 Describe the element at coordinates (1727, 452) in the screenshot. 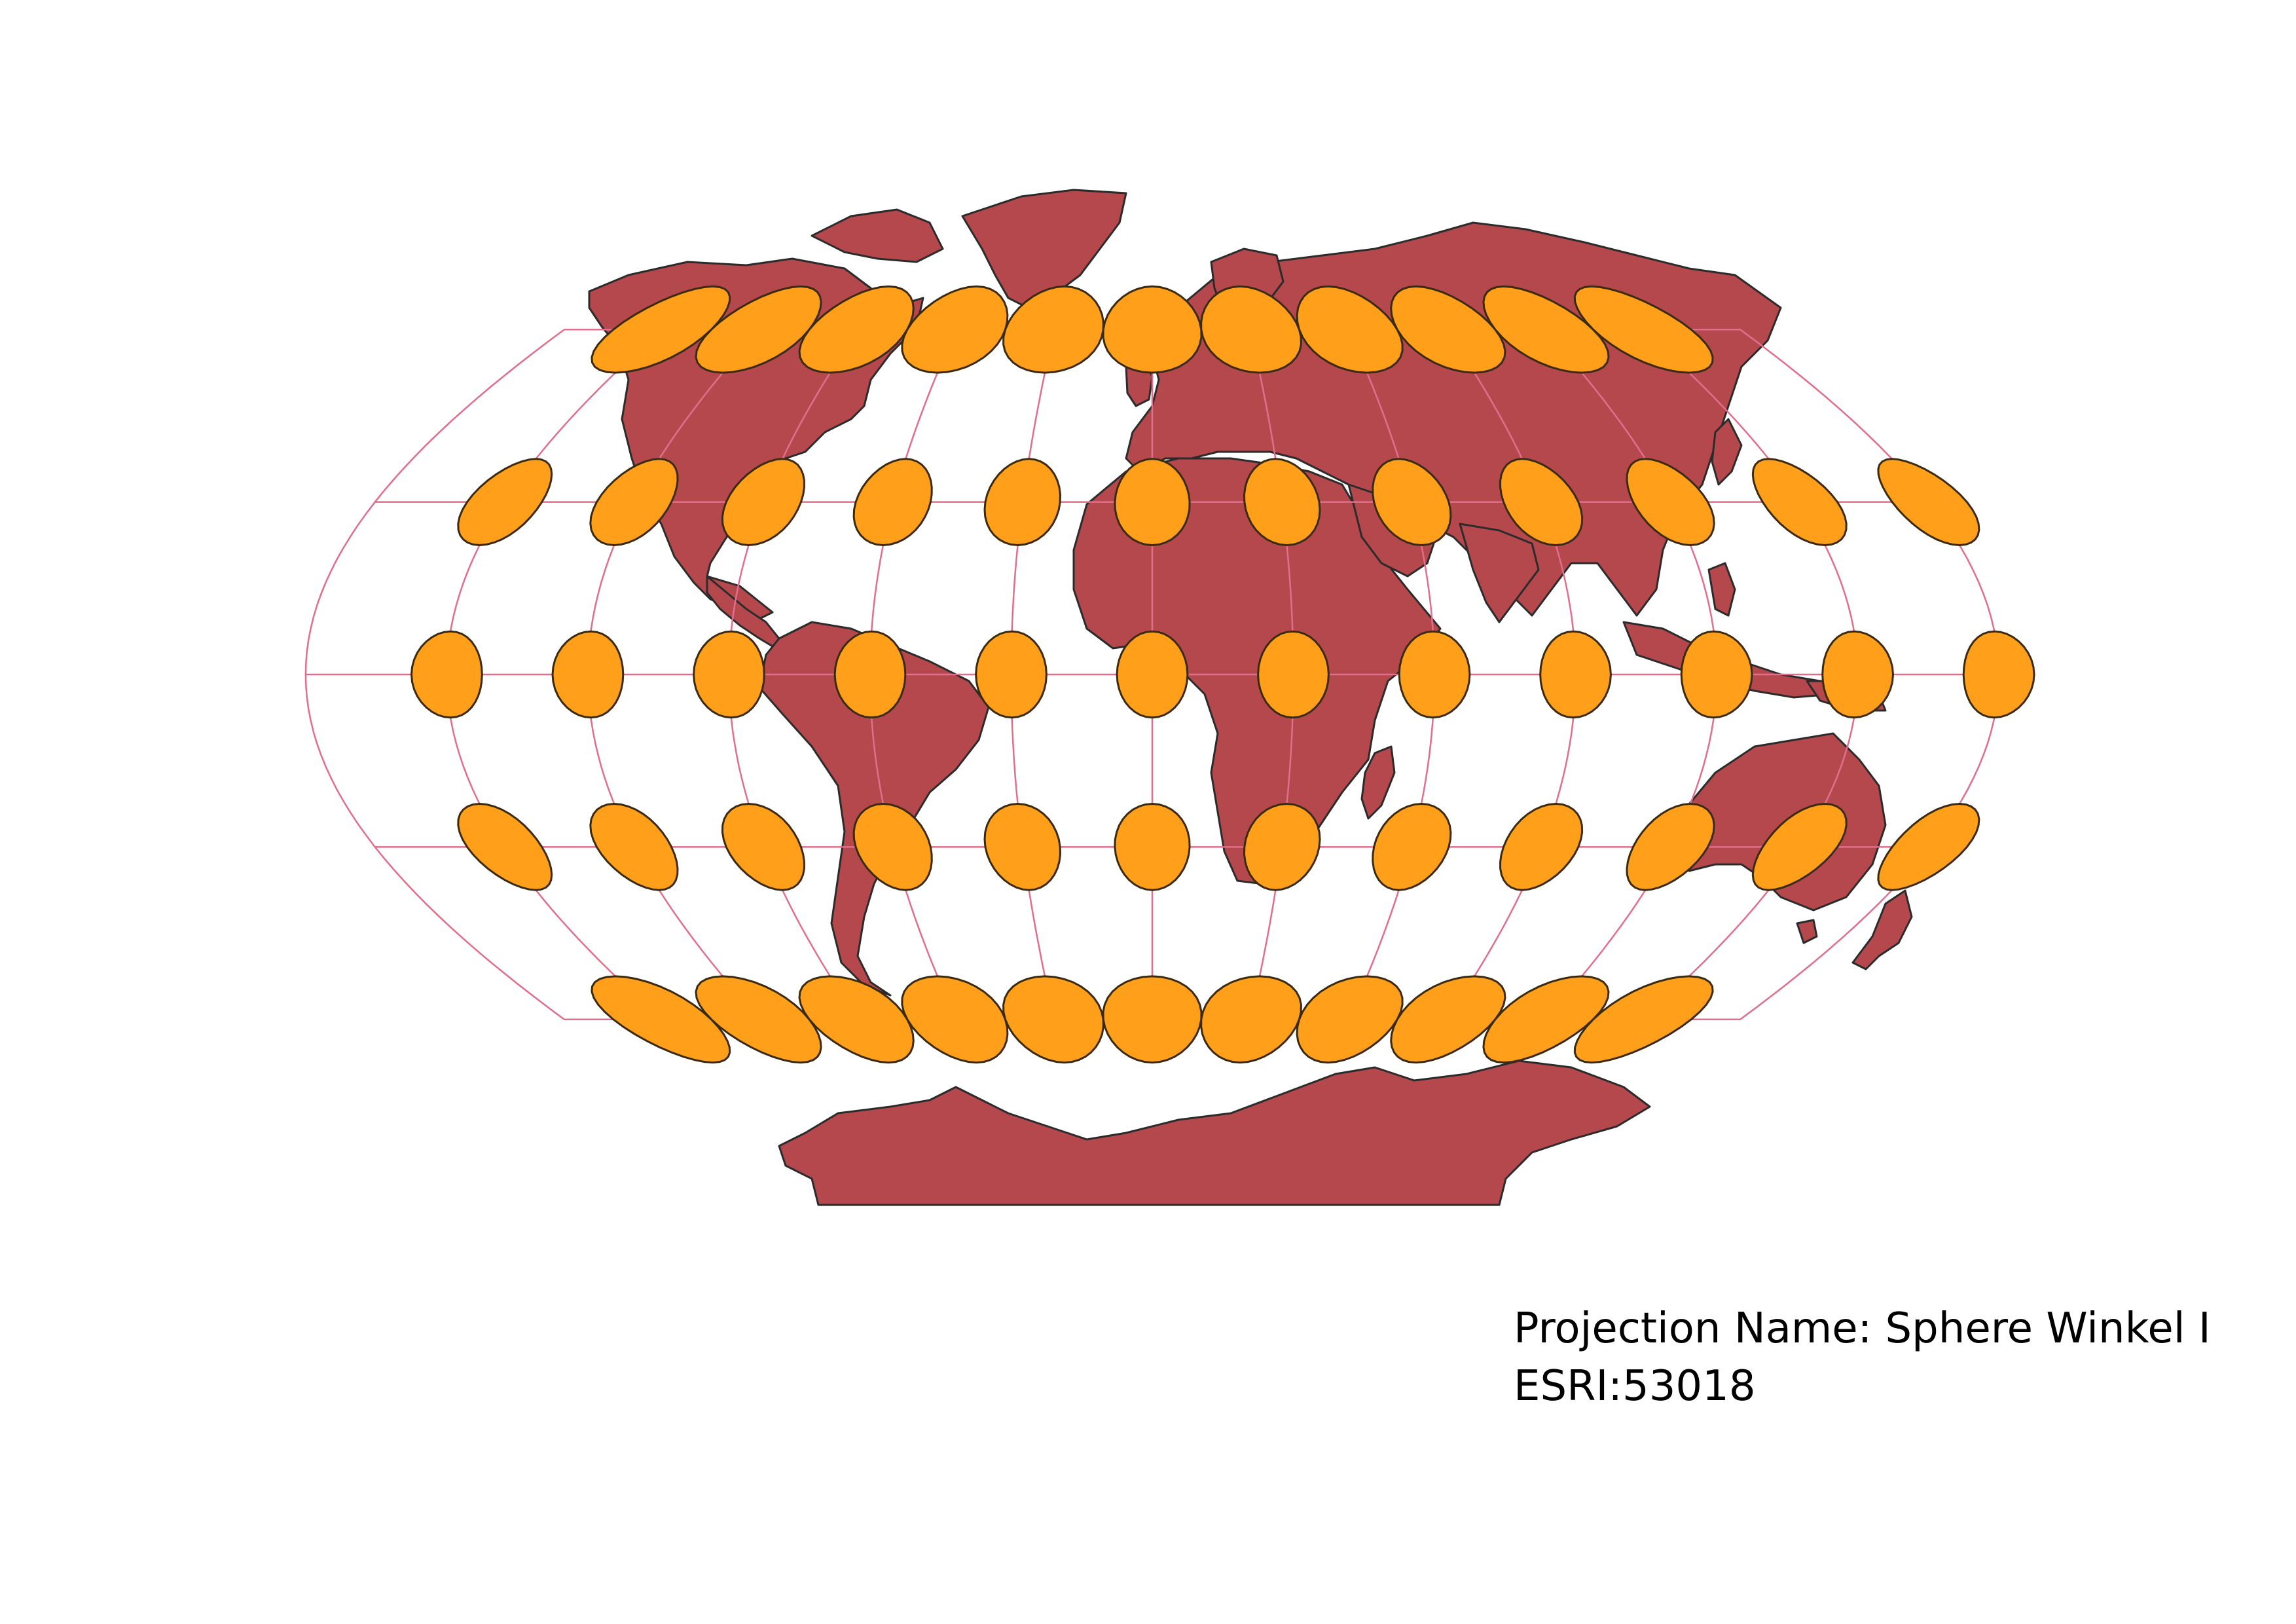

I see `land-japan` at that location.